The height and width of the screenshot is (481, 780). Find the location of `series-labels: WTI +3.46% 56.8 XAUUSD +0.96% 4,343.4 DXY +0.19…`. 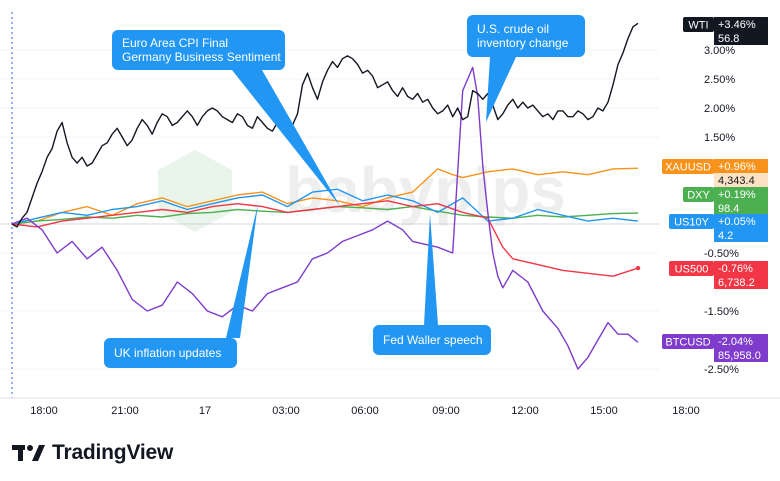

series-labels: WTI +3.46% 56.8 XAUUSD +0.96% 4,343.4 DXY +0.19… is located at coordinates (715, 189).